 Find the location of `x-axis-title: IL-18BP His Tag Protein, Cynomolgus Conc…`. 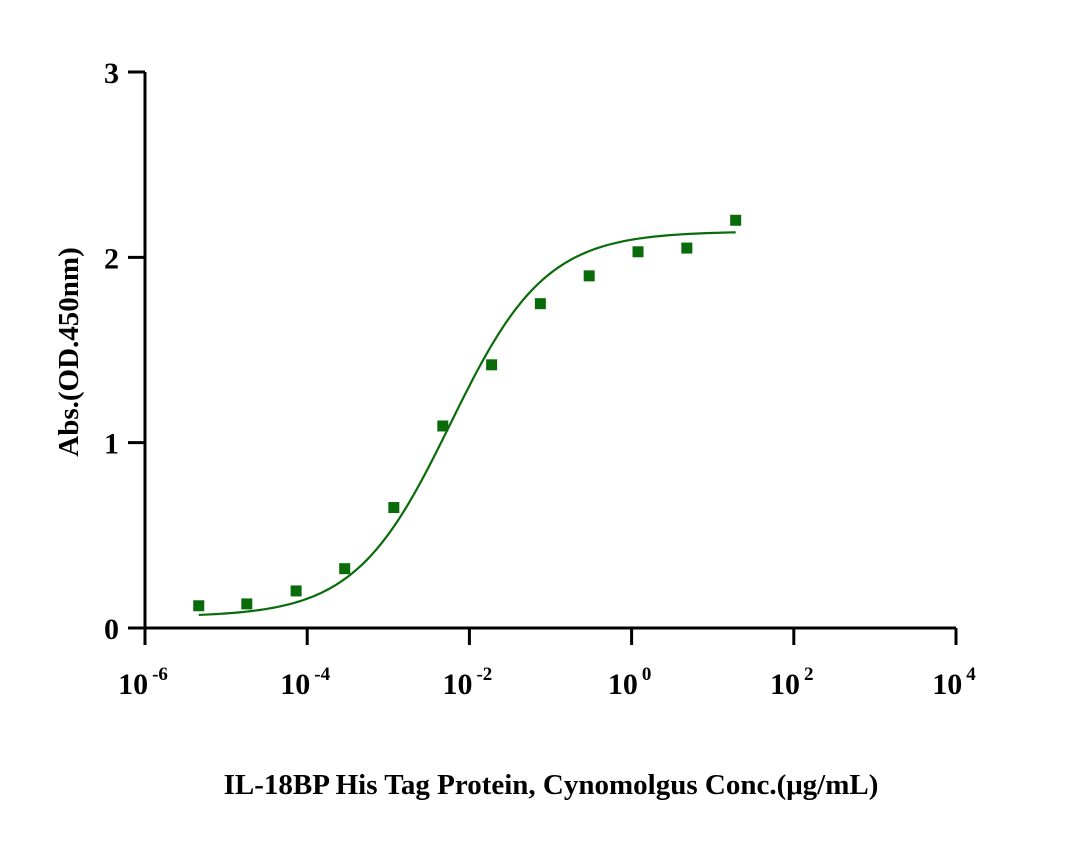

x-axis-title: IL-18BP His Tag Protein, Cynomolgus Conc… is located at coordinates (551, 785).